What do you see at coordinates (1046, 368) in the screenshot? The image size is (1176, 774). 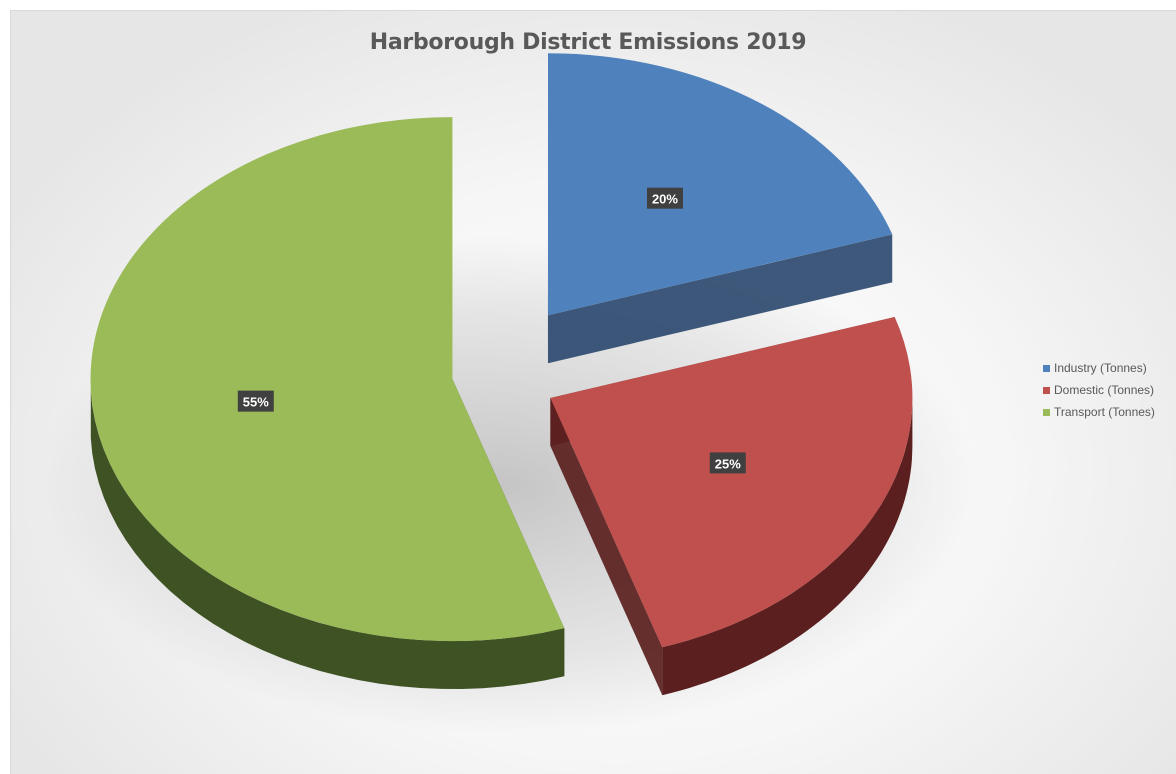 I see `legend-swatch-industry` at bounding box center [1046, 368].